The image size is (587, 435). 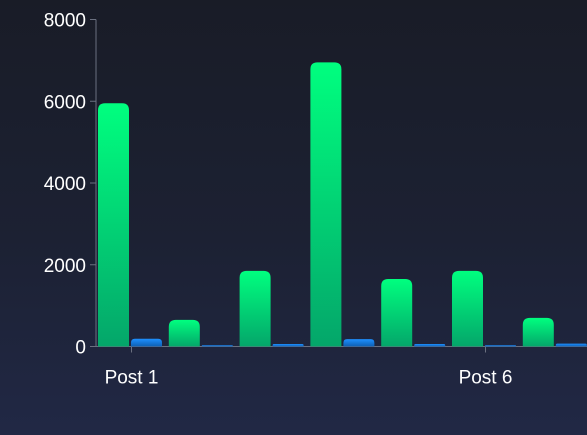 I want to click on y-axis: 0 2000 4000 6000 8000, so click(x=70, y=185).